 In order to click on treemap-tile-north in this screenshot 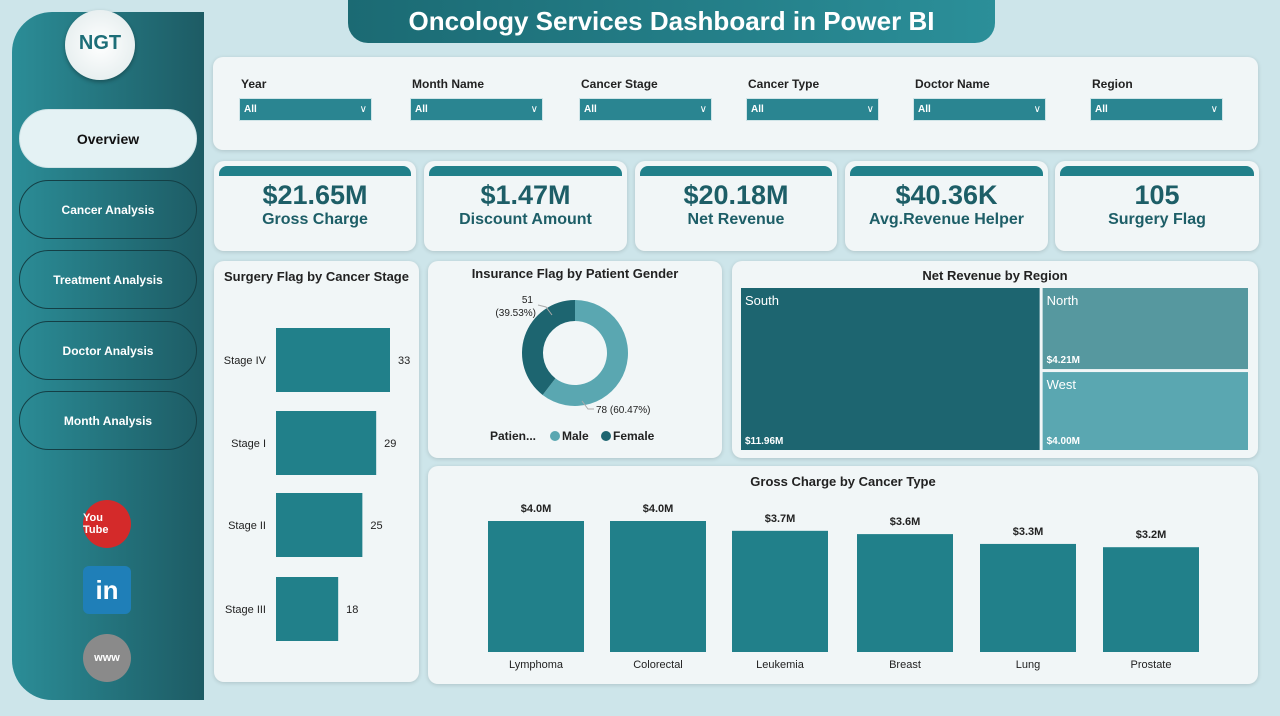, I will do `click(1145, 329)`.